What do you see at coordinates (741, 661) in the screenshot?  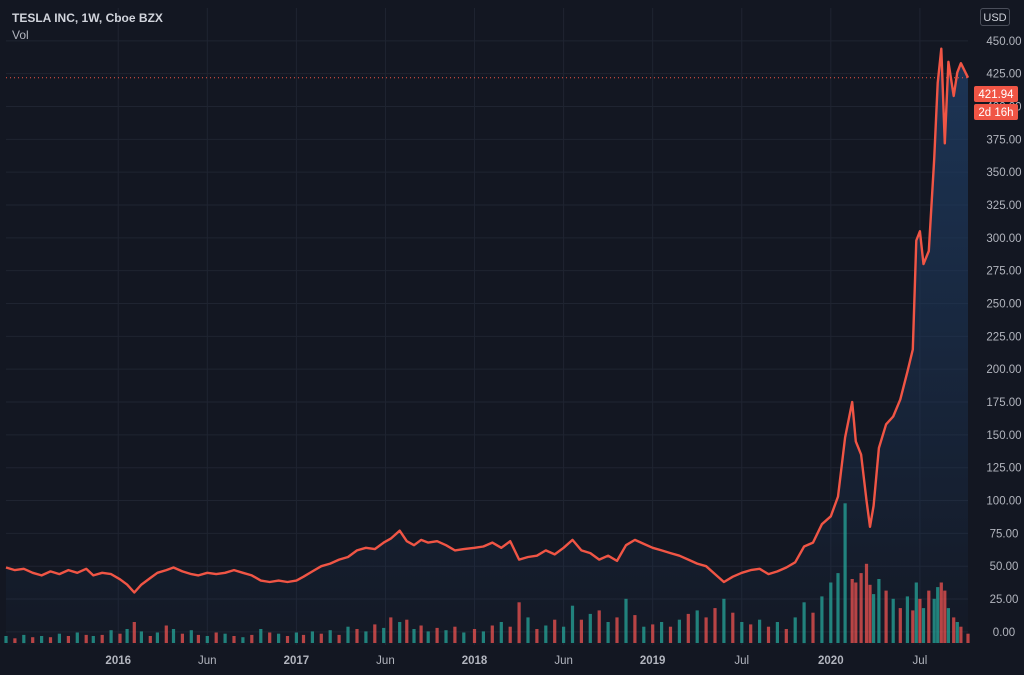 I see `x-tick-label: Jul` at bounding box center [741, 661].